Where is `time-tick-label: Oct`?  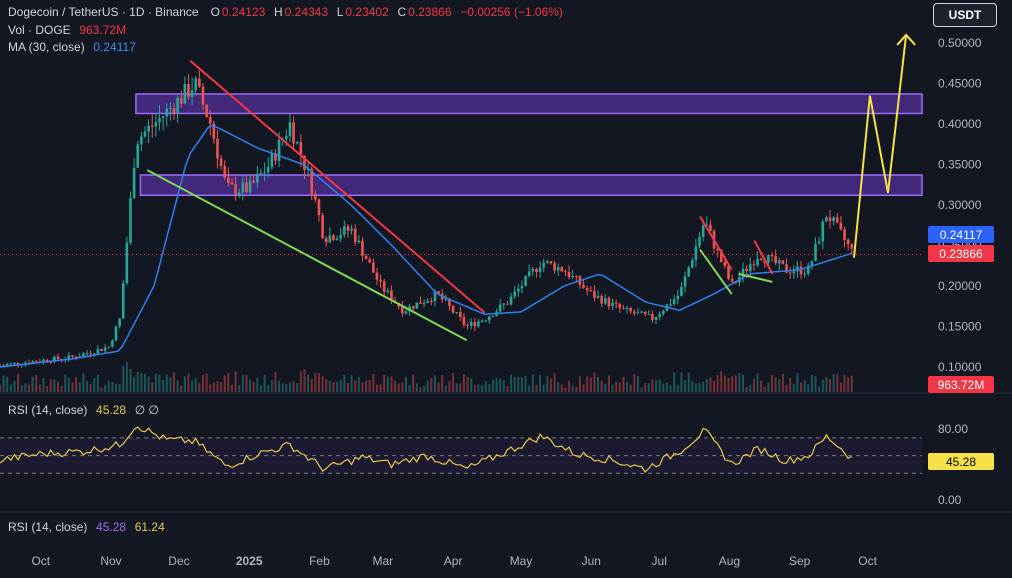 time-tick-label: Oct is located at coordinates (867, 561).